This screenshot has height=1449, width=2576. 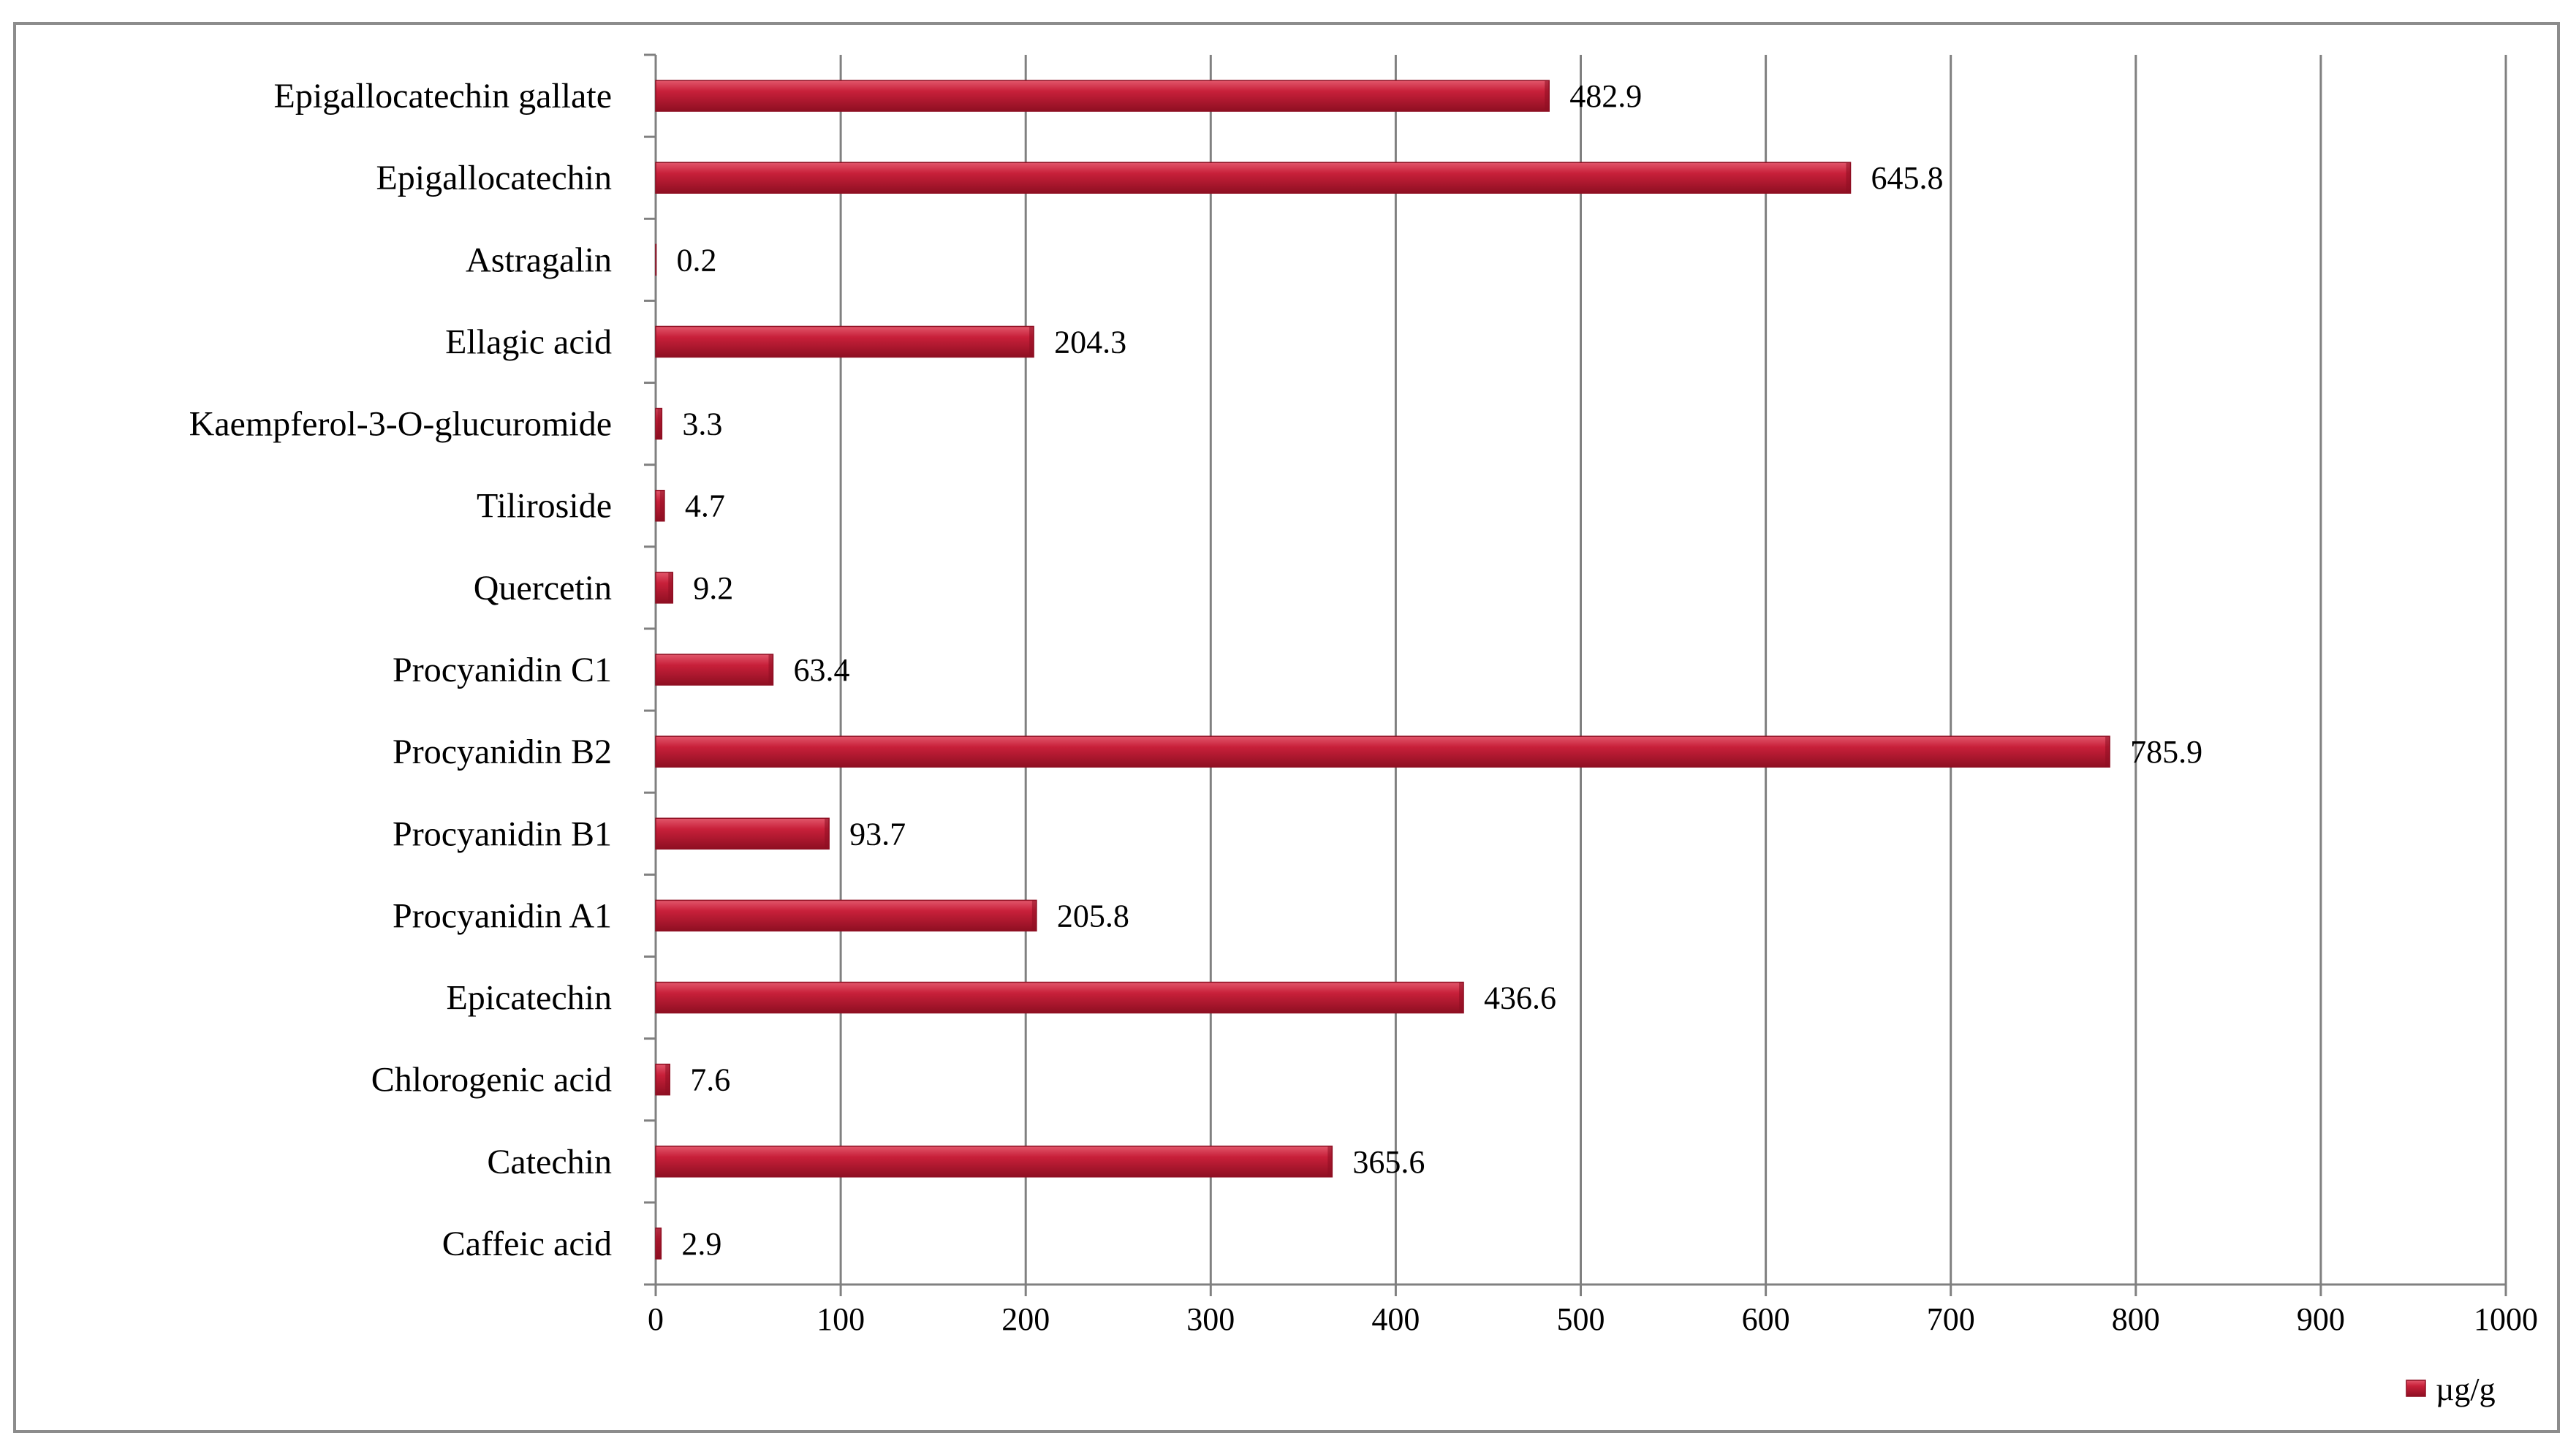 What do you see at coordinates (1951, 1319) in the screenshot?
I see `x-tick-label: 700` at bounding box center [1951, 1319].